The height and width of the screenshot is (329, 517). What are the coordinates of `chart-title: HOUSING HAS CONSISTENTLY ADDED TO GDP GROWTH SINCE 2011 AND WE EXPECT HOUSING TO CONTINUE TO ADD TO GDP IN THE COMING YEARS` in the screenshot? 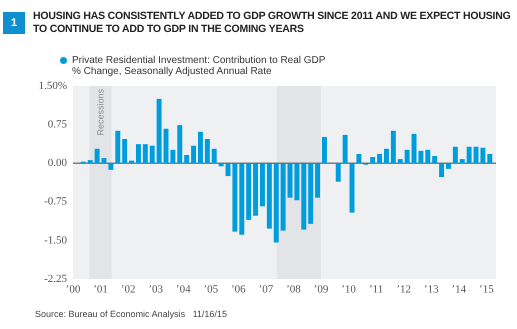 It's located at (272, 23).